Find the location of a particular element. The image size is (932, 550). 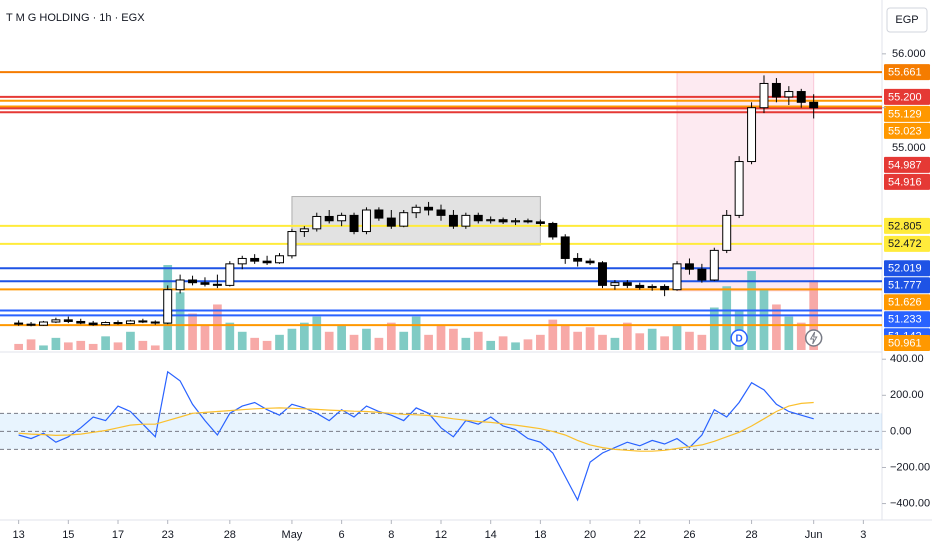

x-tick-label: 20 is located at coordinates (590, 535).